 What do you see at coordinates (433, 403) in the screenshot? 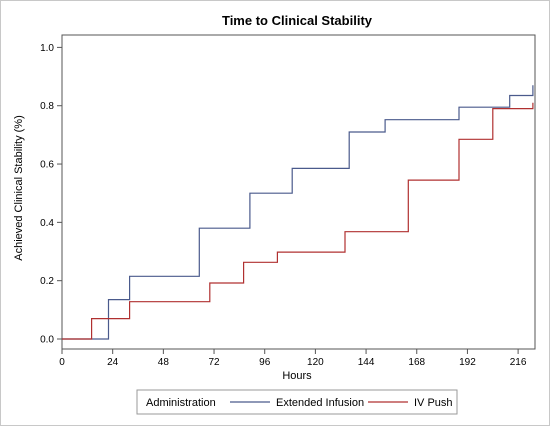
I see `legend-label-iv-push: IV Push` at bounding box center [433, 403].